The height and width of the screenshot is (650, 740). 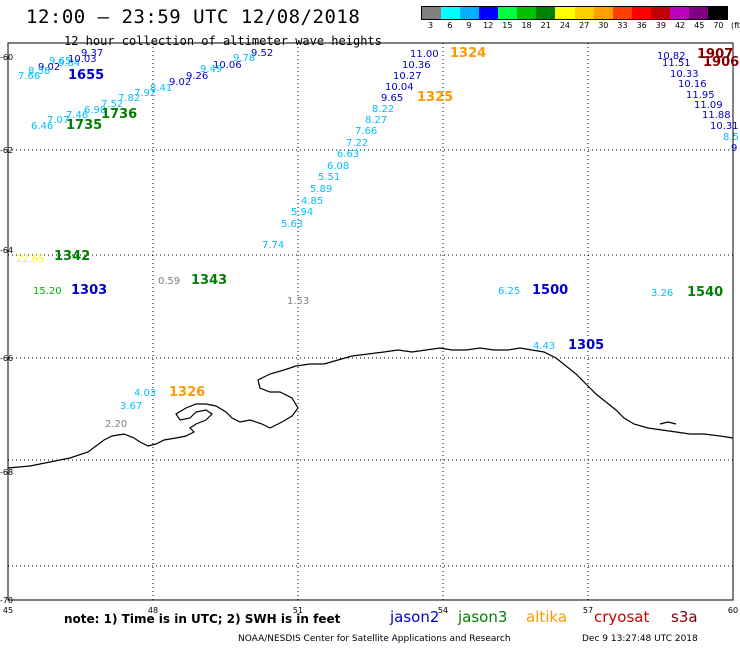 I want to click on colorbar-tick-label: 39, so click(x=660, y=25).